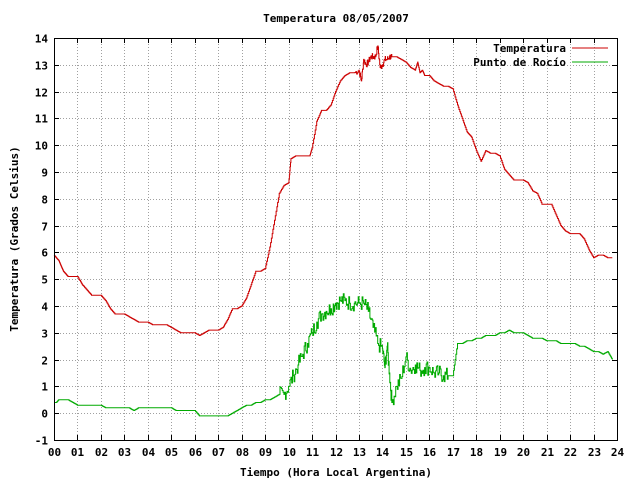  What do you see at coordinates (336, 18) in the screenshot?
I see `chart-title: Temperatura 08/05/2007` at bounding box center [336, 18].